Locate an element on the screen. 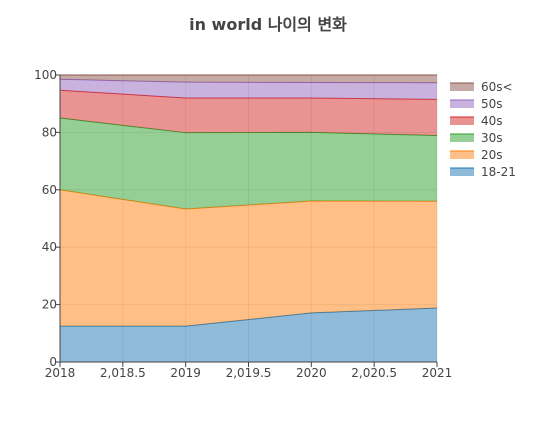 The image size is (553, 440). legend-item-18-21: 18-21 is located at coordinates (483, 172).